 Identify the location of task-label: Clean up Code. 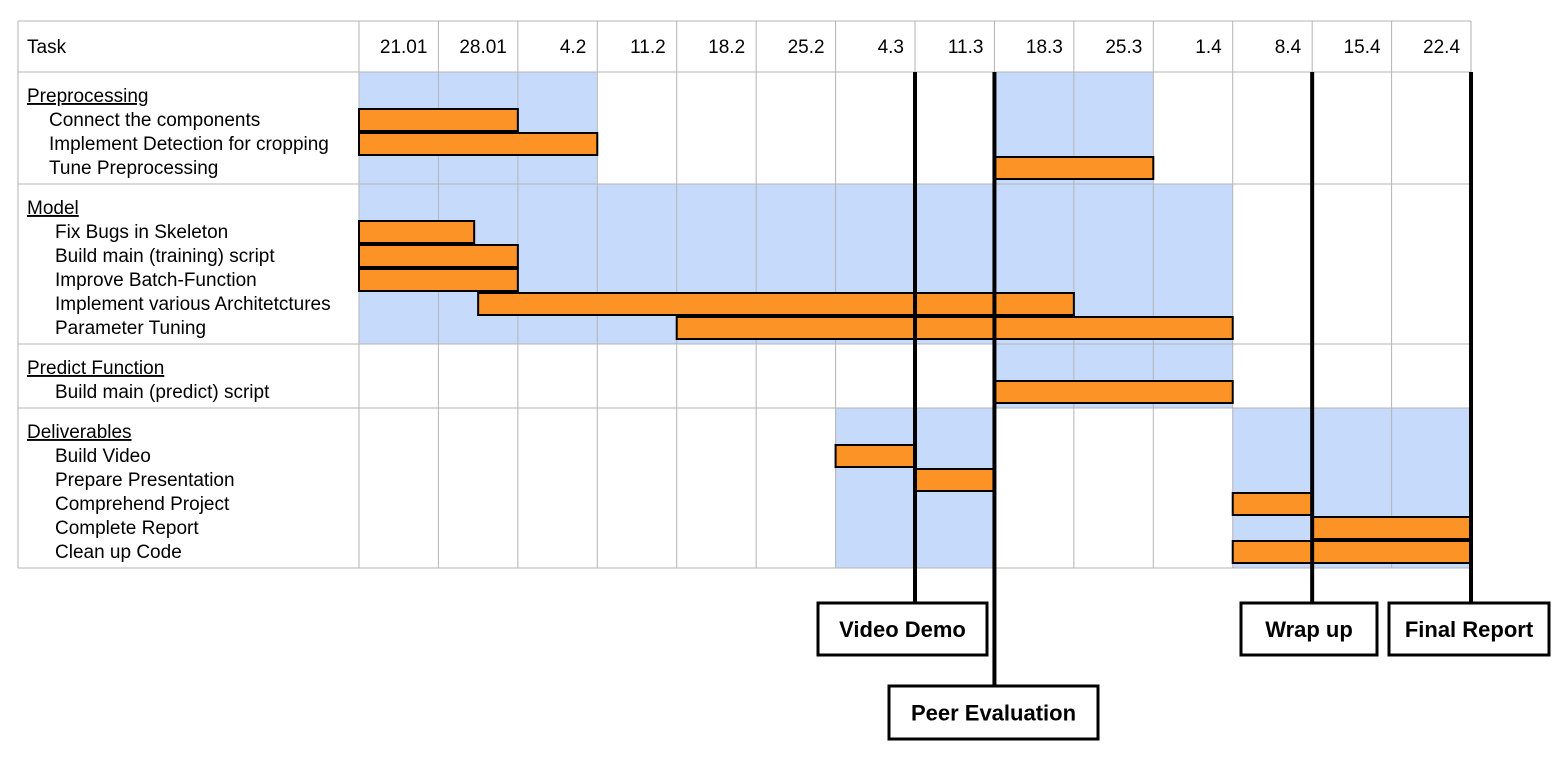
(118, 552).